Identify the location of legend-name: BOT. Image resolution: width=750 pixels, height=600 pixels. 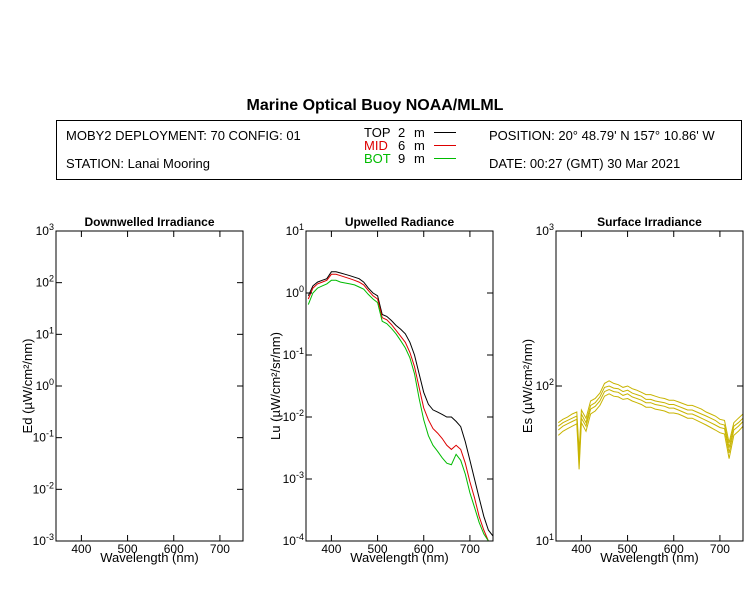
(377, 158).